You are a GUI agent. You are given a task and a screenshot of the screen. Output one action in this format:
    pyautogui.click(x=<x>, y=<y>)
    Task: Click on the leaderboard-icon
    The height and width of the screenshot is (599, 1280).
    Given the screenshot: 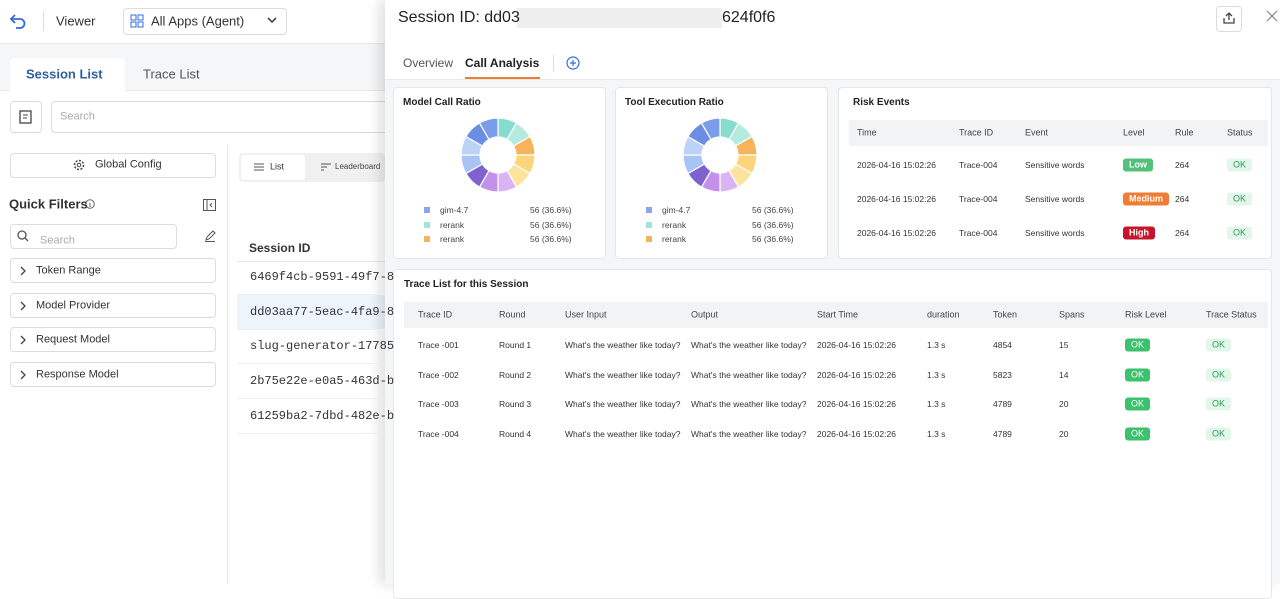 What is the action you would take?
    pyautogui.click(x=326, y=167)
    